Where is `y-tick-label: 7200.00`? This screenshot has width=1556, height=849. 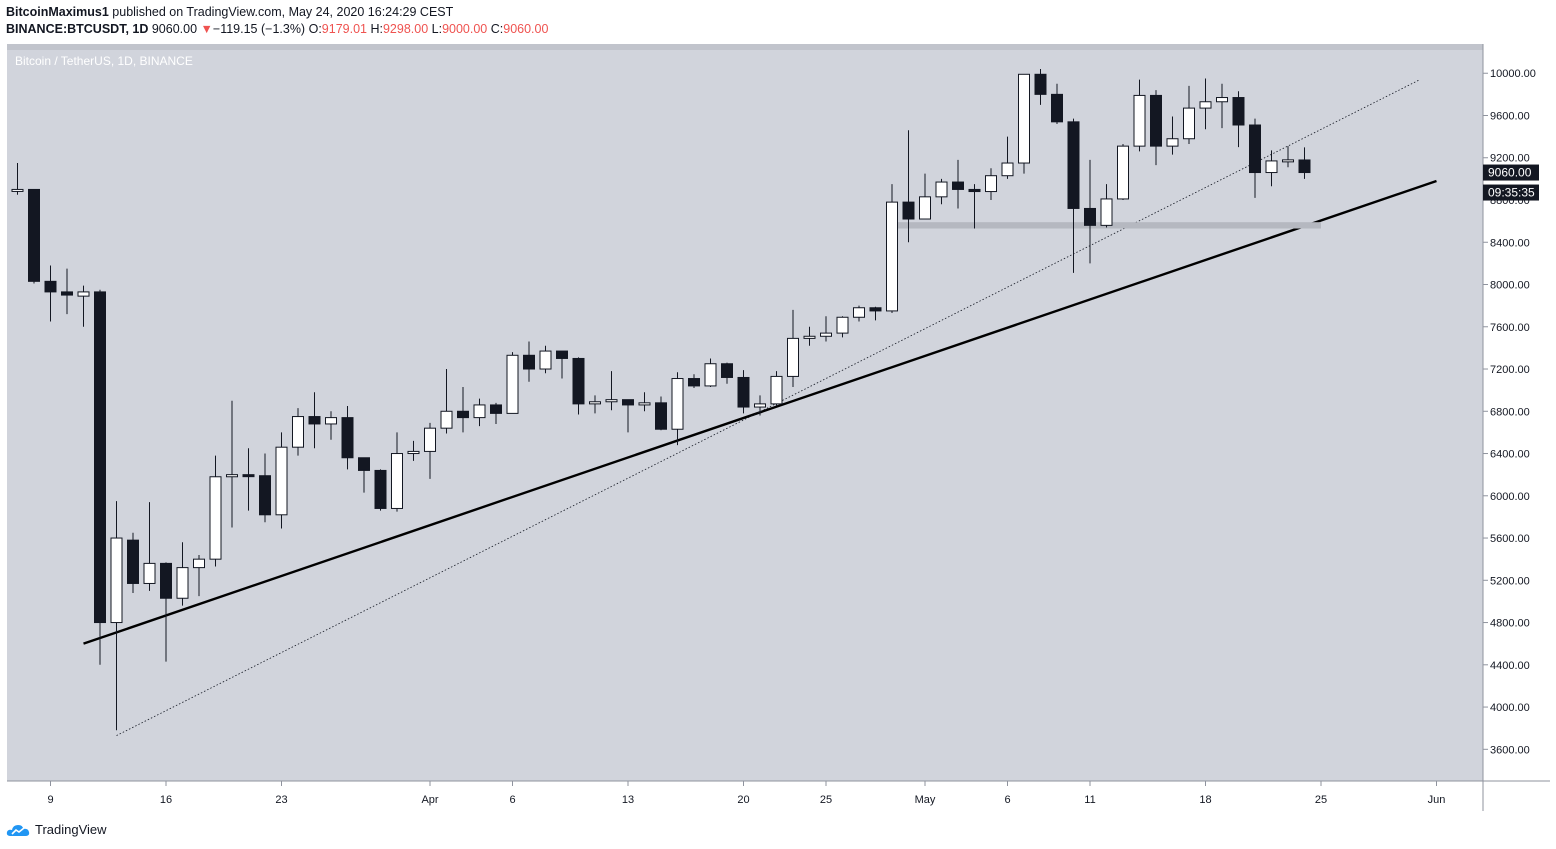
y-tick-label: 7200.00 is located at coordinates (1510, 370).